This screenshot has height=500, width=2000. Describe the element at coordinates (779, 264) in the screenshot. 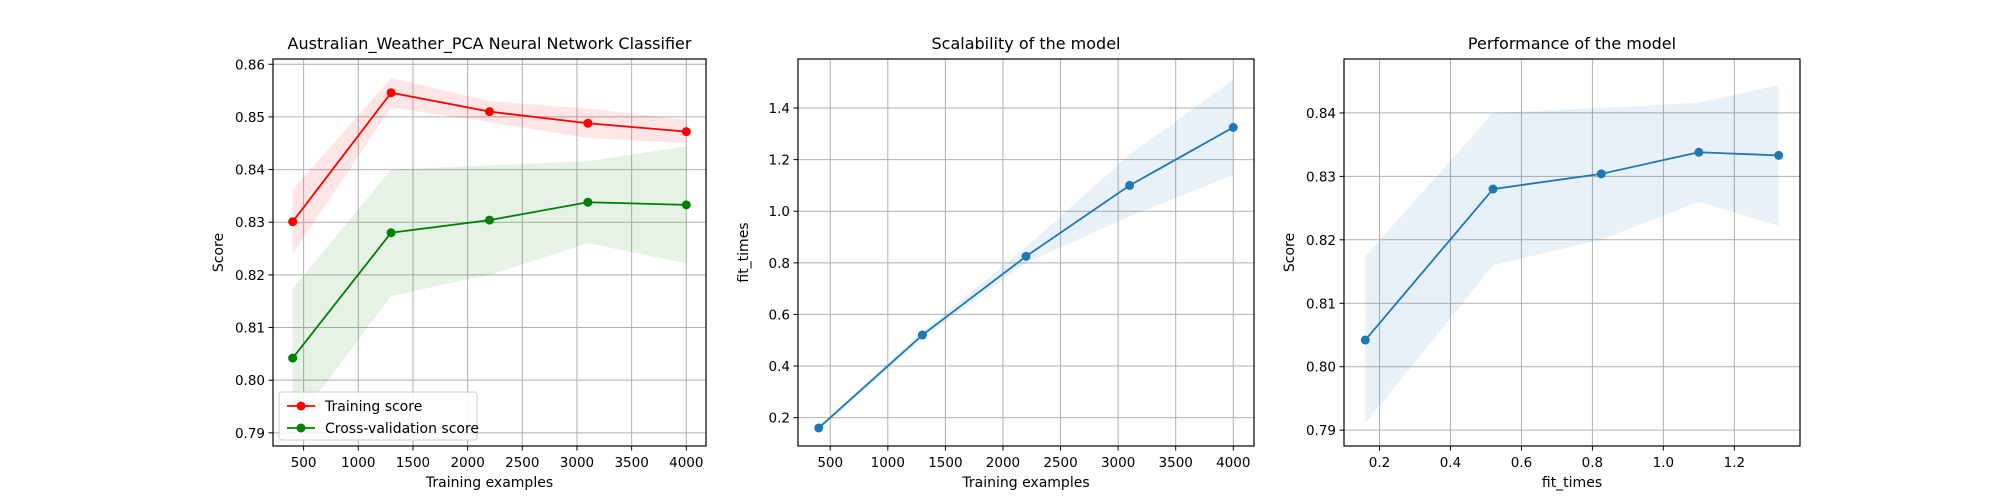

I see `y-tick-label: 0.8` at that location.